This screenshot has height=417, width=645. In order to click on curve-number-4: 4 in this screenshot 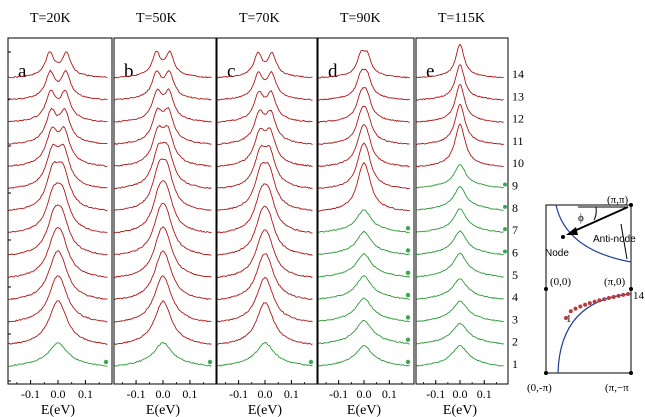, I will do `click(515, 297)`.